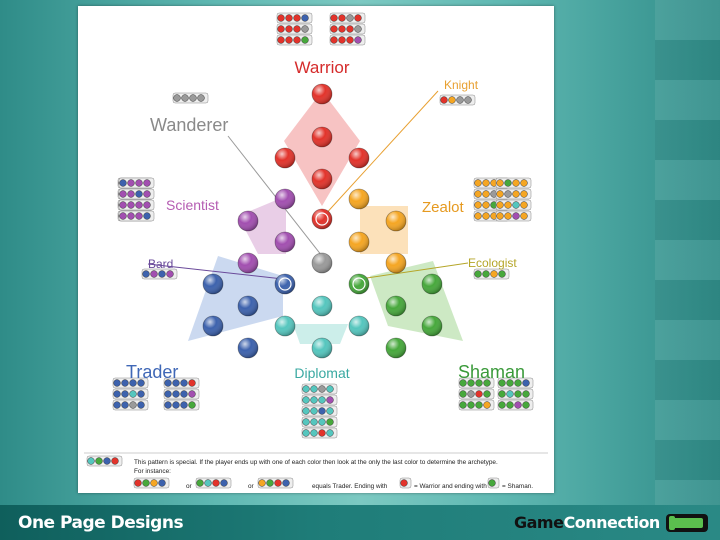 This screenshot has height=540, width=720. Describe the element at coordinates (443, 207) in the screenshot. I see `label-zealot: Zealot` at that location.